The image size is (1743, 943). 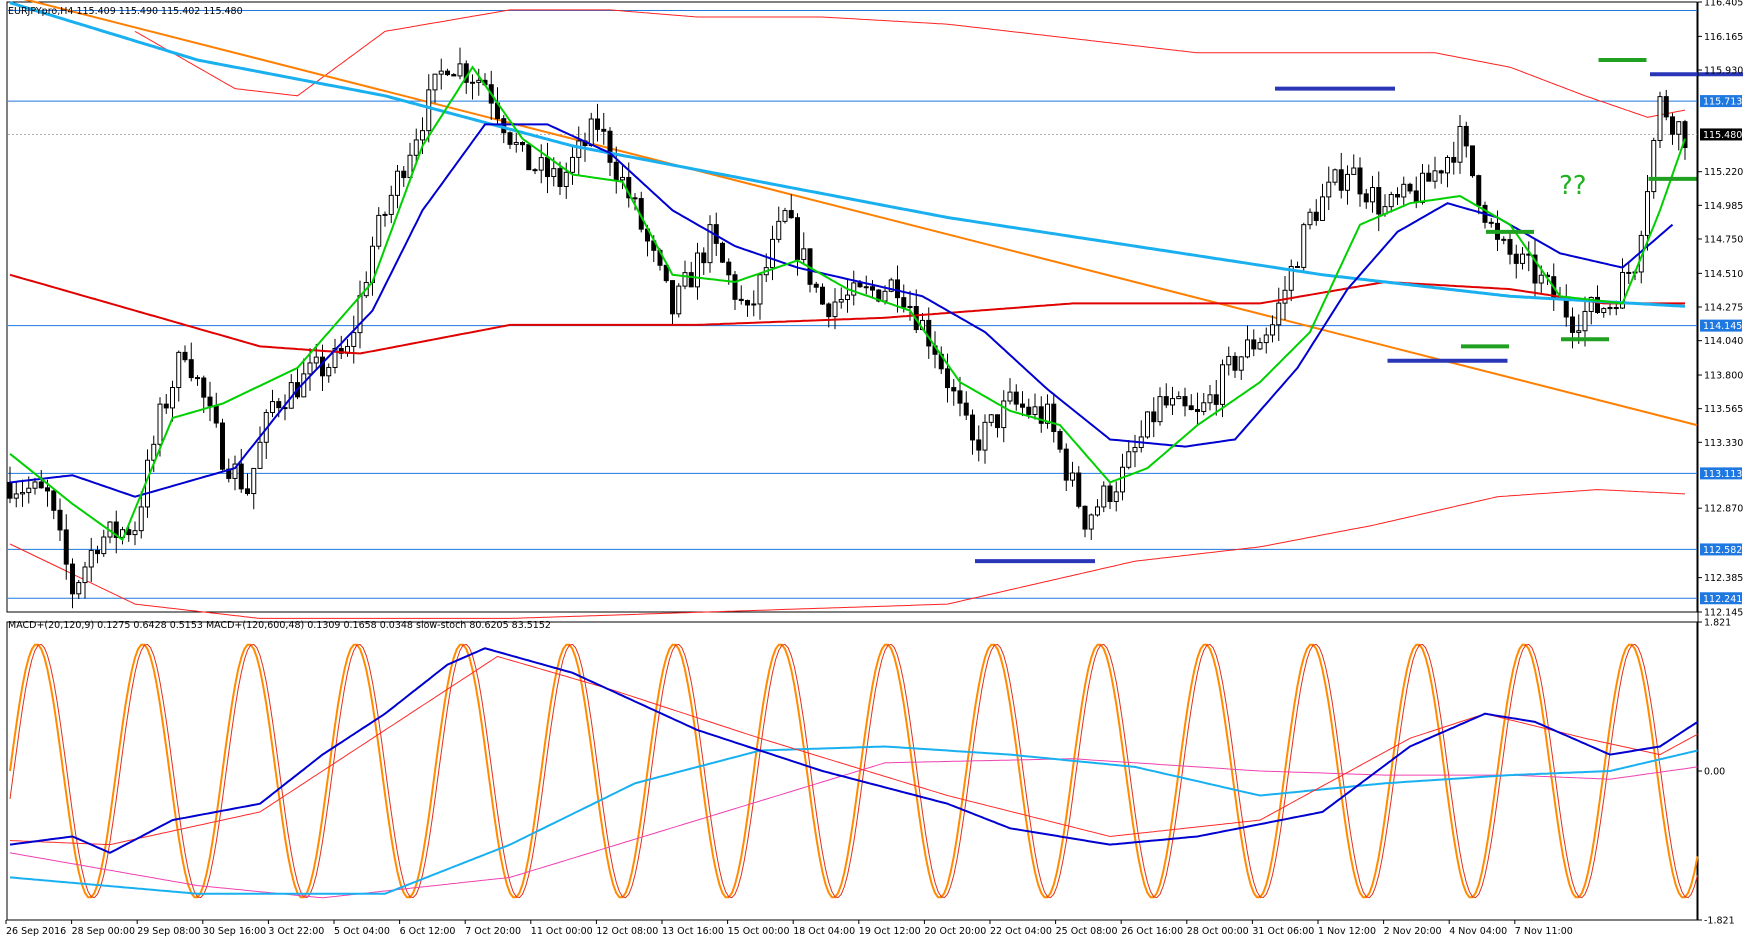 I want to click on x-tick-label: 3 Oct 22:00, so click(x=296, y=931).